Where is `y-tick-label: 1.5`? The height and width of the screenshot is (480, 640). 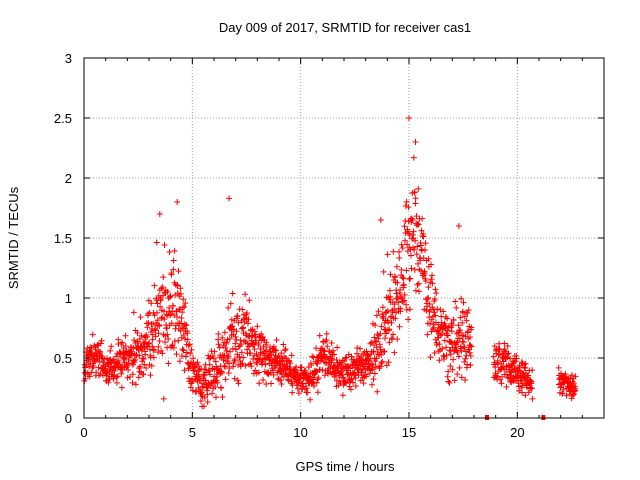
y-tick-label: 1.5 is located at coordinates (63, 238).